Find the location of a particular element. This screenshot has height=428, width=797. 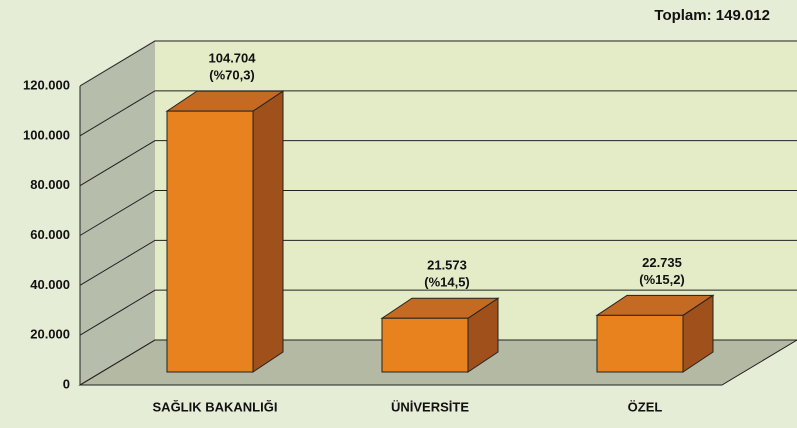

y-tick-label: 0 is located at coordinates (66, 383).